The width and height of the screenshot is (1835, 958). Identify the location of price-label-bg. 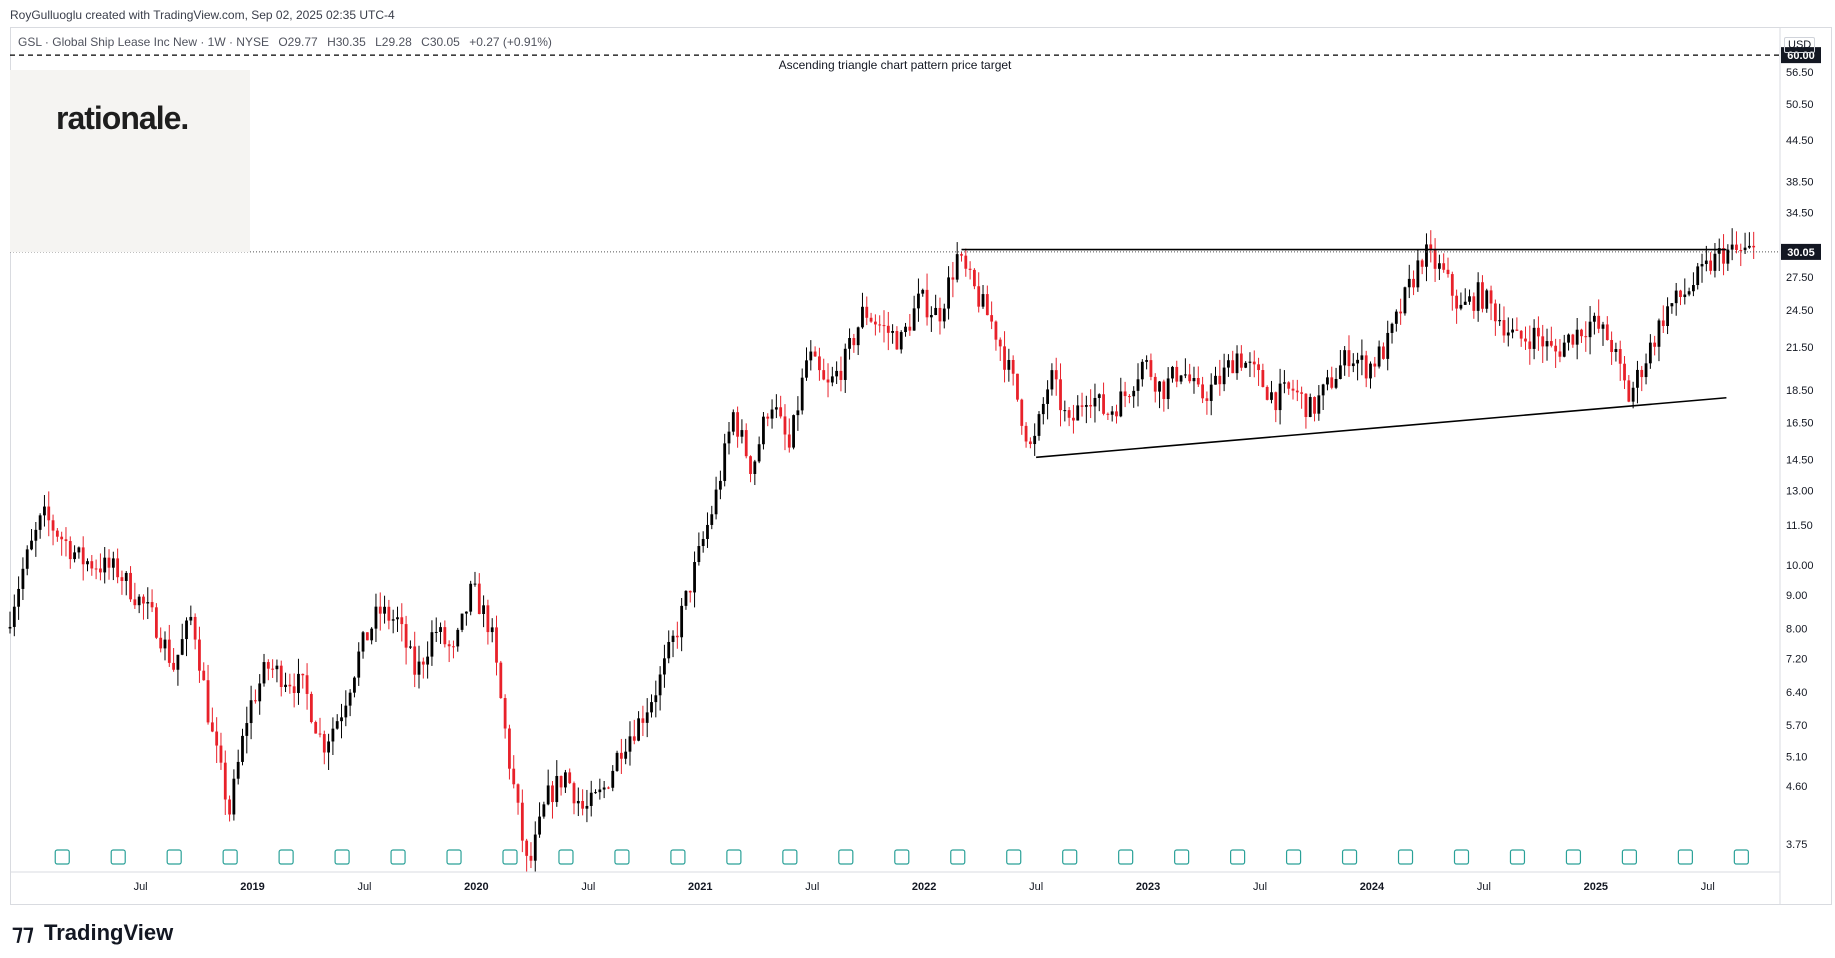
(1801, 251).